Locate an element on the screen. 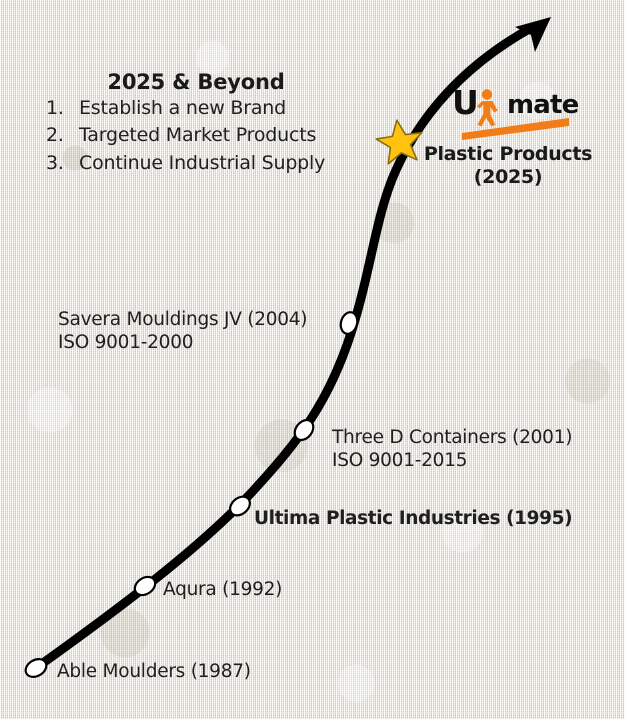 The width and height of the screenshot is (625, 719). list-item-number: 2. is located at coordinates (55, 135).